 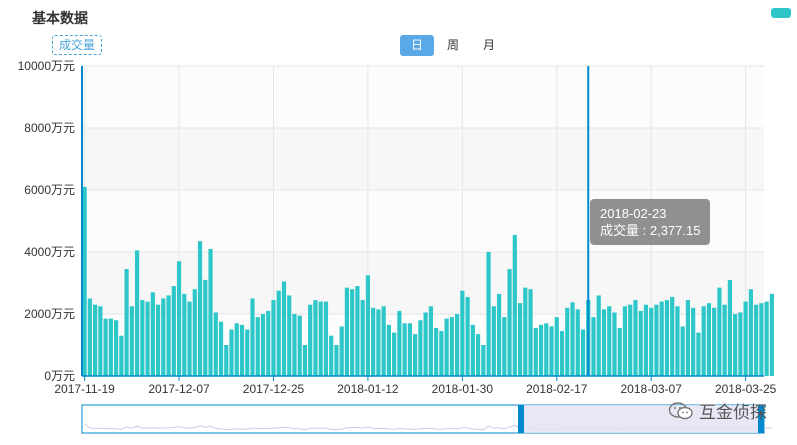 I want to click on x-tick-label: 2018-01-30, so click(x=463, y=389).